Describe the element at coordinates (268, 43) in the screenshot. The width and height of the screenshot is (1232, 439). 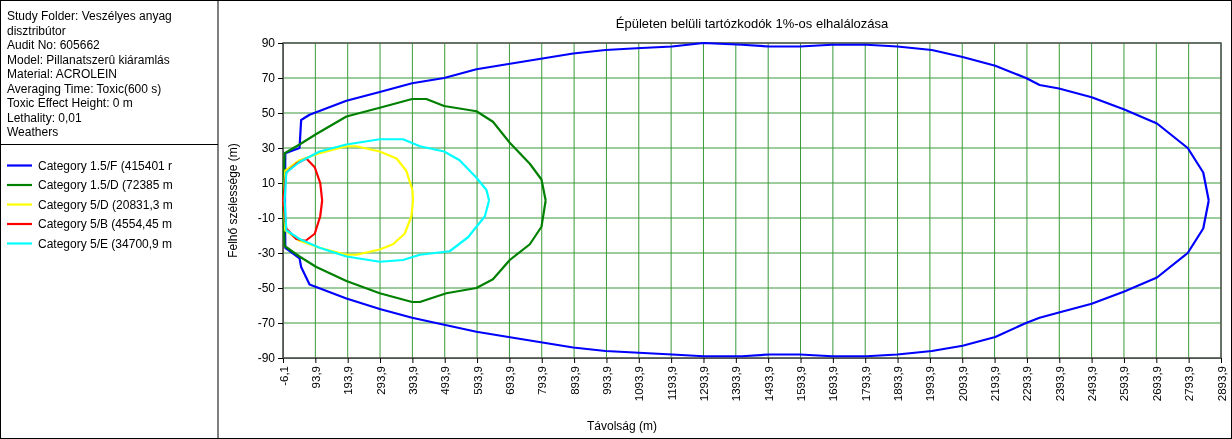
I see `y-tick-label: 90` at that location.